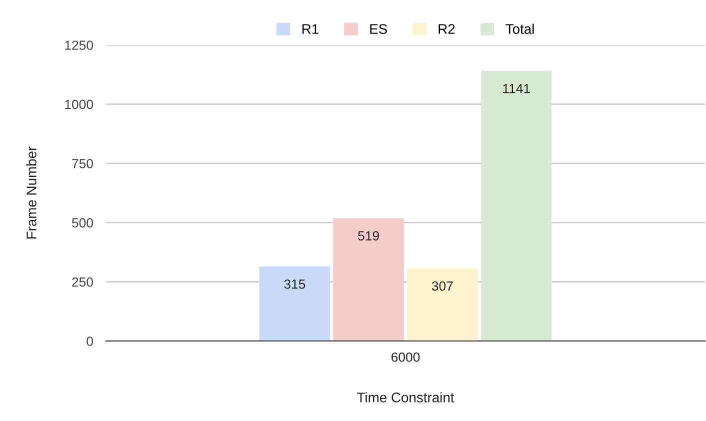 This screenshot has width=706, height=421. What do you see at coordinates (82, 223) in the screenshot?
I see `y-tick-label: 500` at bounding box center [82, 223].